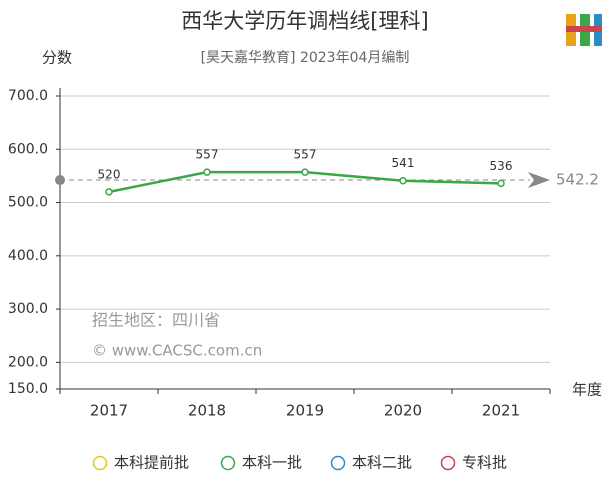 The image size is (610, 480). What do you see at coordinates (177, 351) in the screenshot?
I see `watermark: © www.CACSC.com.cn` at bounding box center [177, 351].